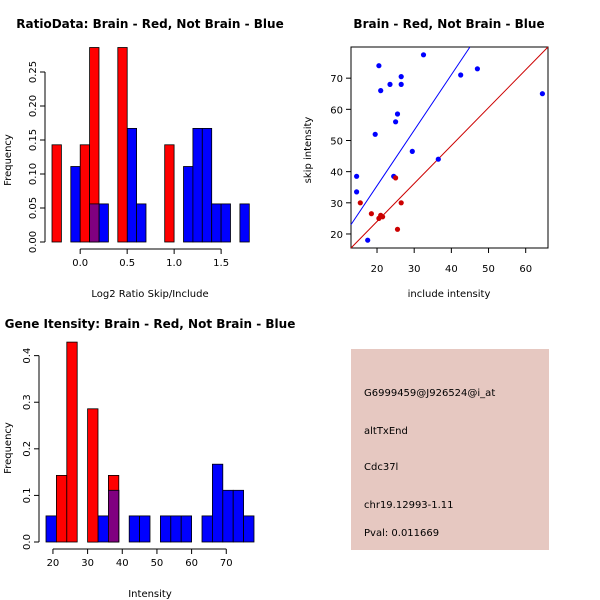 Image resolution: width=600 pixels, height=600 pixels. What do you see at coordinates (87, 563) in the screenshot?
I see `intensity-x-tick-label-1: 30` at bounding box center [87, 563].